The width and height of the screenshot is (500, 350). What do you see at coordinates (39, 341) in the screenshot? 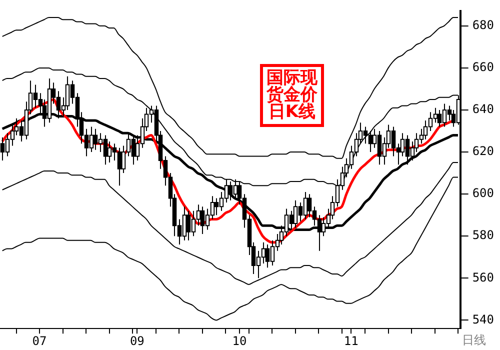
I see `x-tick-label: 07` at bounding box center [39, 341].